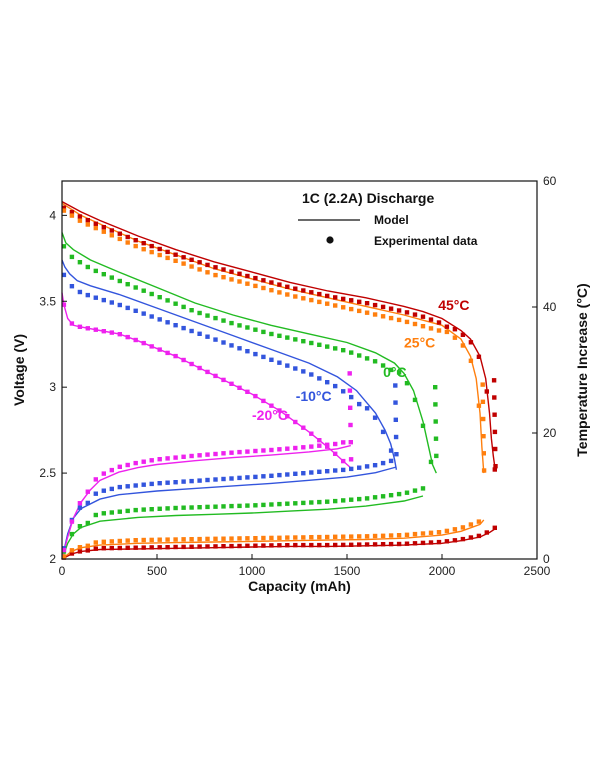 This screenshot has height=768, width=600. Describe the element at coordinates (442, 571) in the screenshot. I see `x-tick-label: 2000` at that location.